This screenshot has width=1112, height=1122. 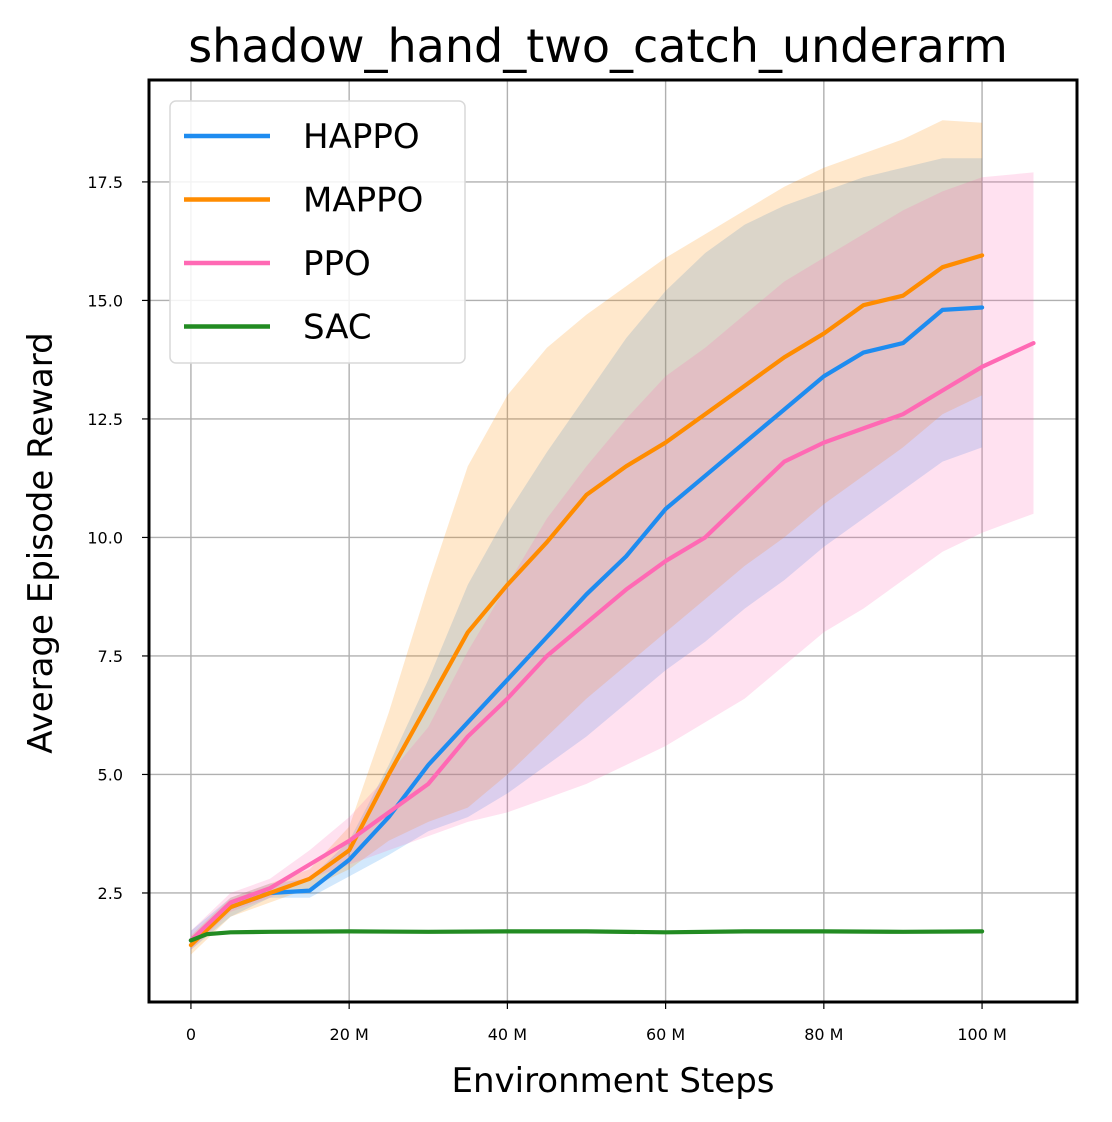 I want to click on y-axis-ticks: 2.5 5.0 7.5 10.0 12.5 15.0 17.5, so click(x=118, y=538).